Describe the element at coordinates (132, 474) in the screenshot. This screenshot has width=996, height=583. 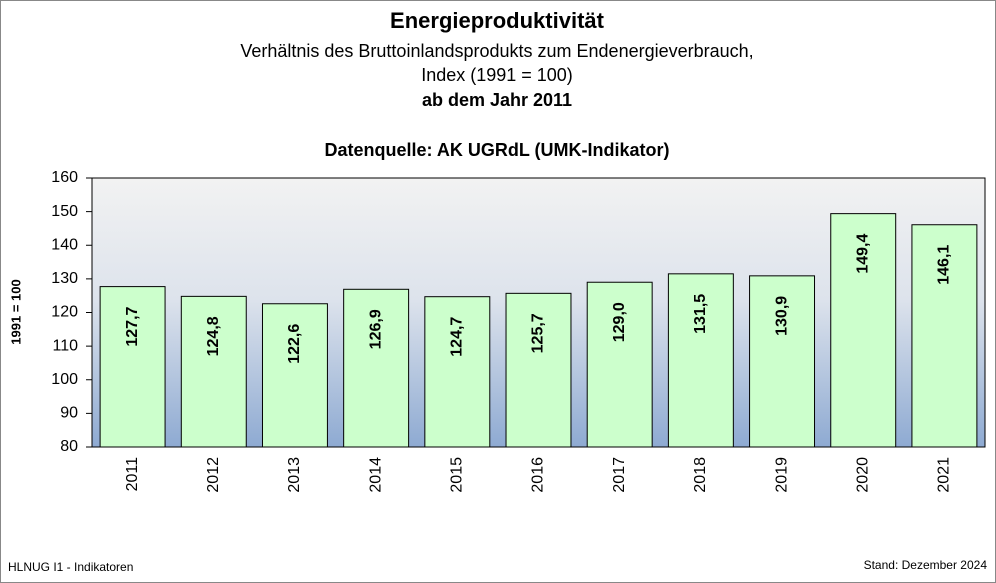
I see `x-tick-label: 2011` at that location.